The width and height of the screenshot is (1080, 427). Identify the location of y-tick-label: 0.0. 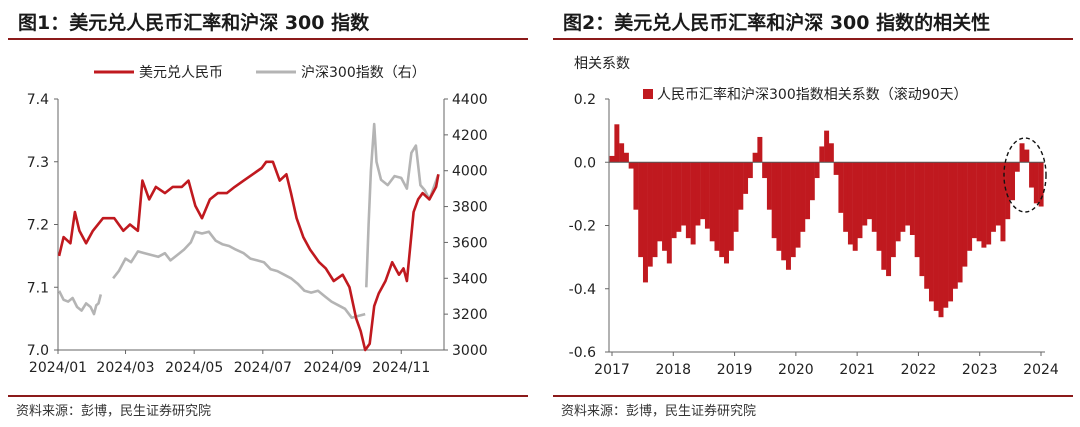
(585, 163).